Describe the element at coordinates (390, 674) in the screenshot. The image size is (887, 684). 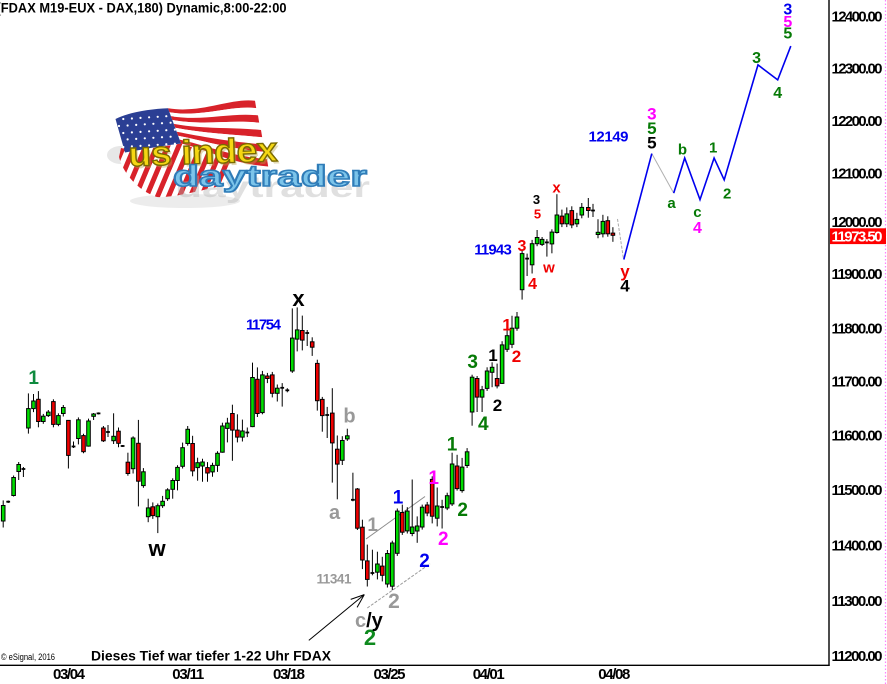
I see `svg-text: 03/25` at that location.